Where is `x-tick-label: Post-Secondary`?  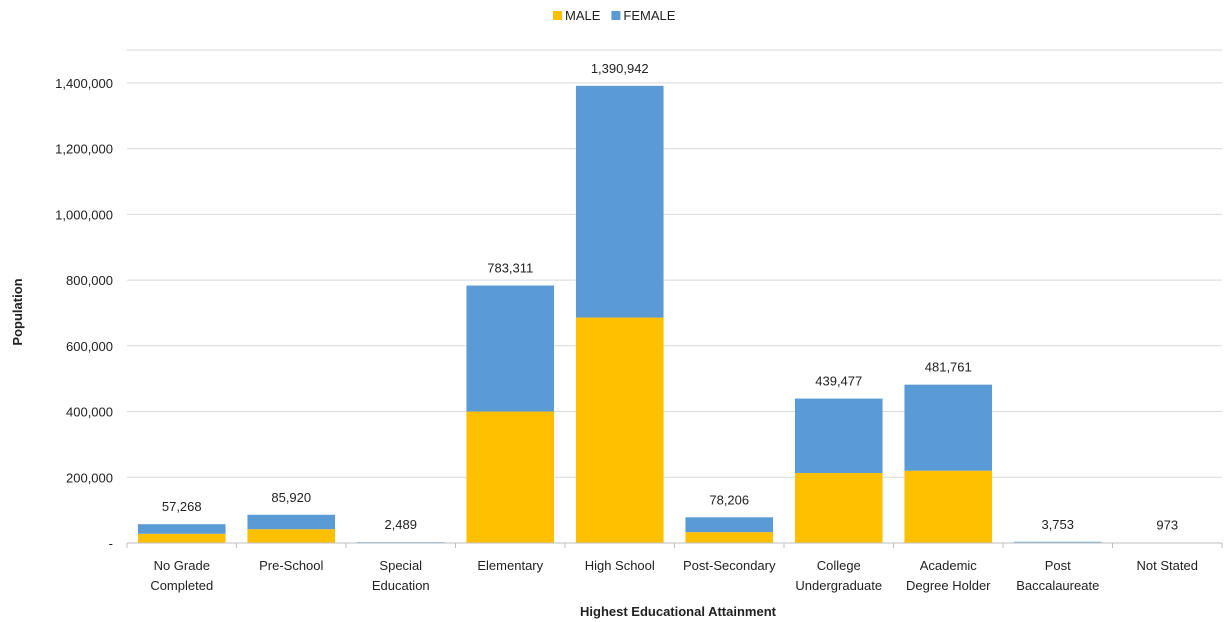 x-tick-label: Post-Secondary is located at coordinates (729, 565).